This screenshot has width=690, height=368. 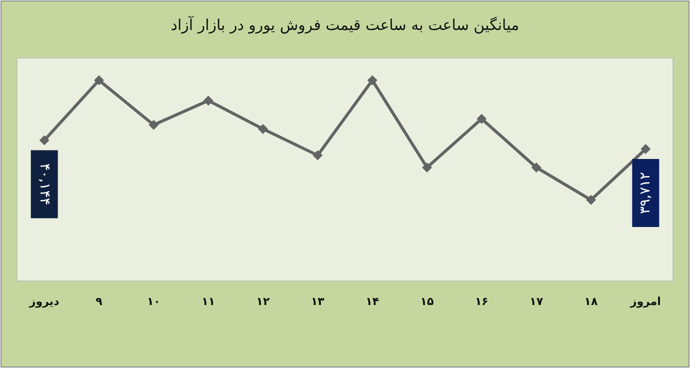 I want to click on x-tick-label: ۱۱, so click(x=209, y=301).